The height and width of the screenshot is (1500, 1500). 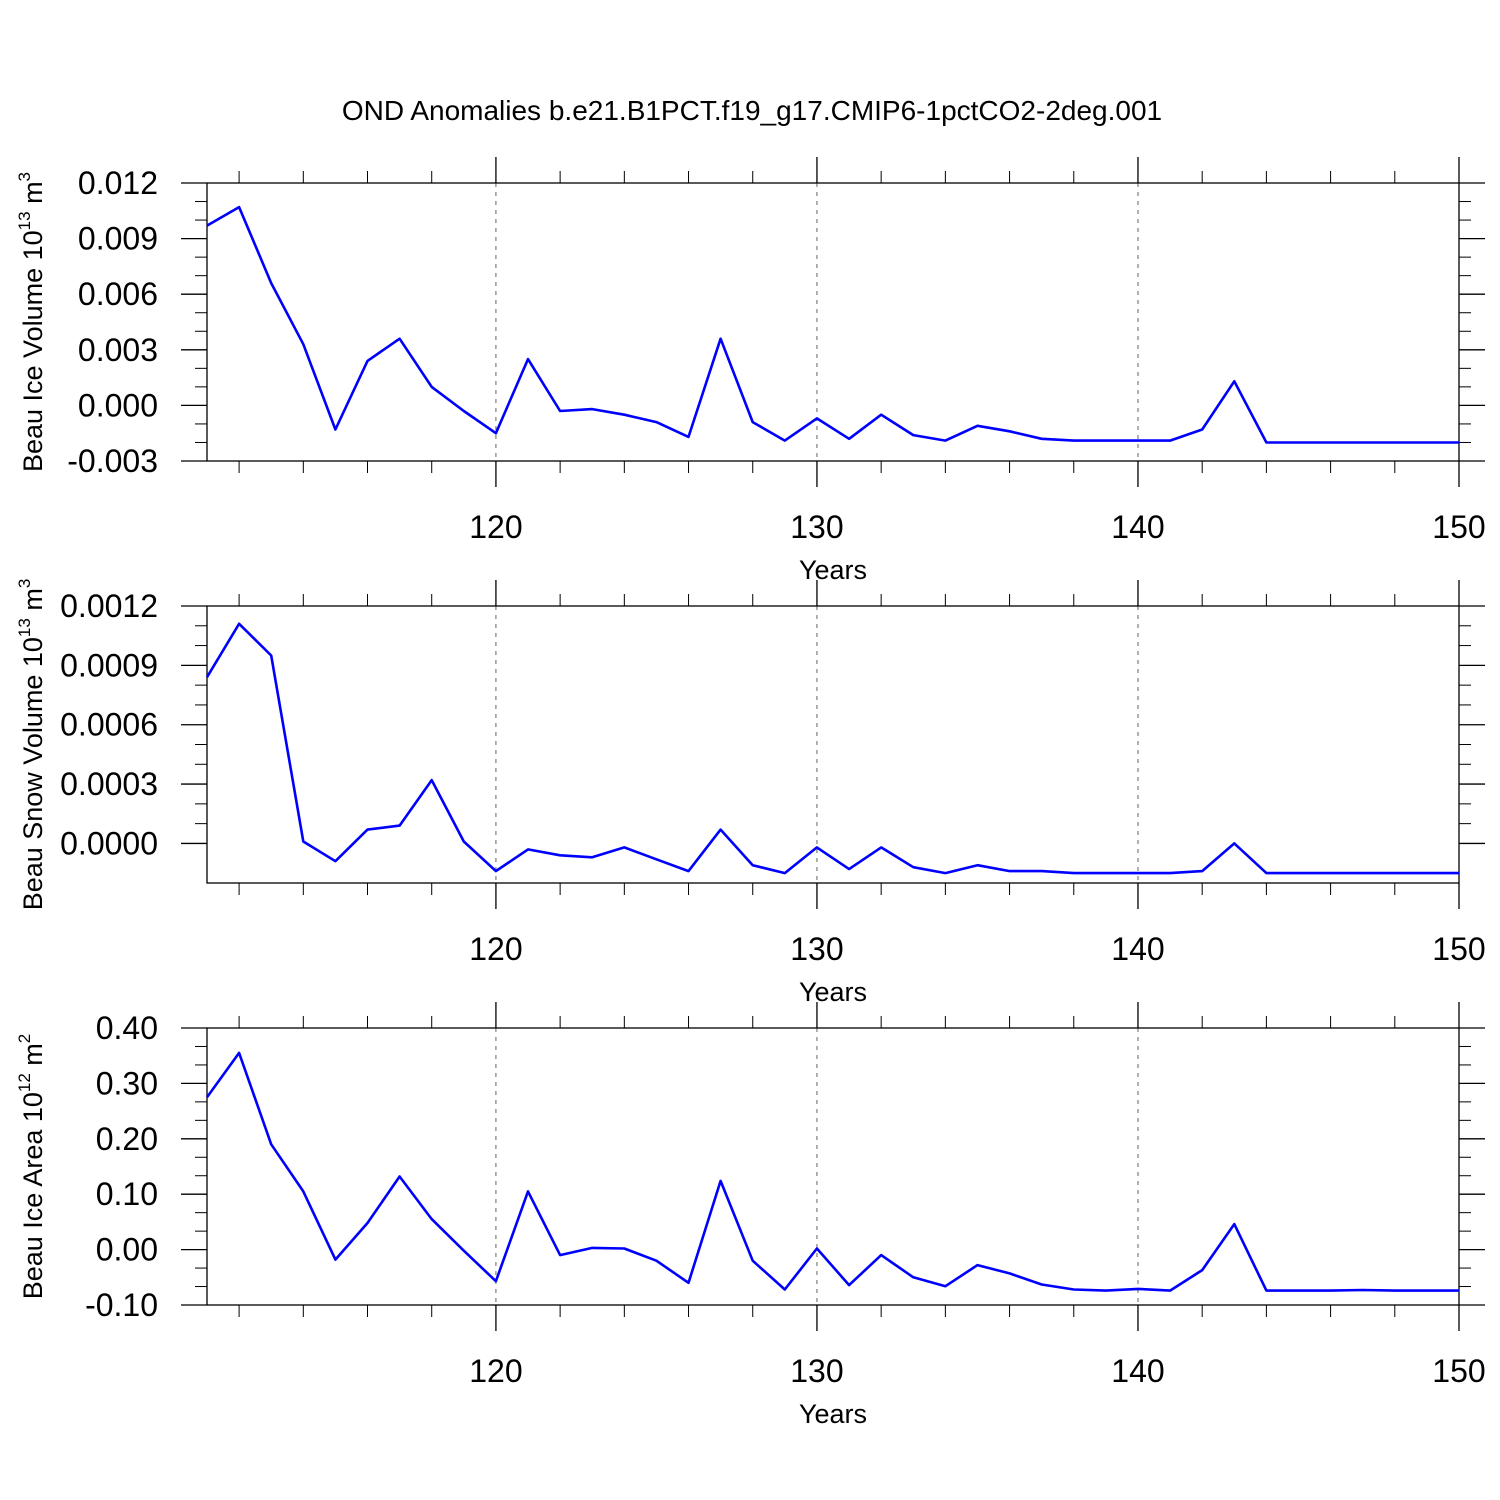 What do you see at coordinates (109, 725) in the screenshot?
I see `y-tick-label: 0.0006` at bounding box center [109, 725].